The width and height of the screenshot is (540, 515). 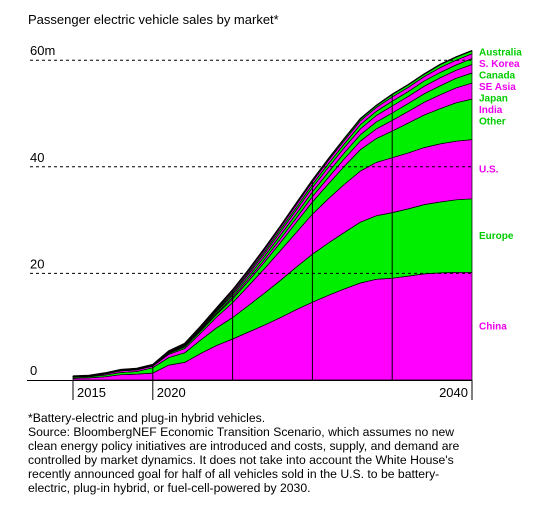 I want to click on legend-label: China, so click(x=493, y=327).